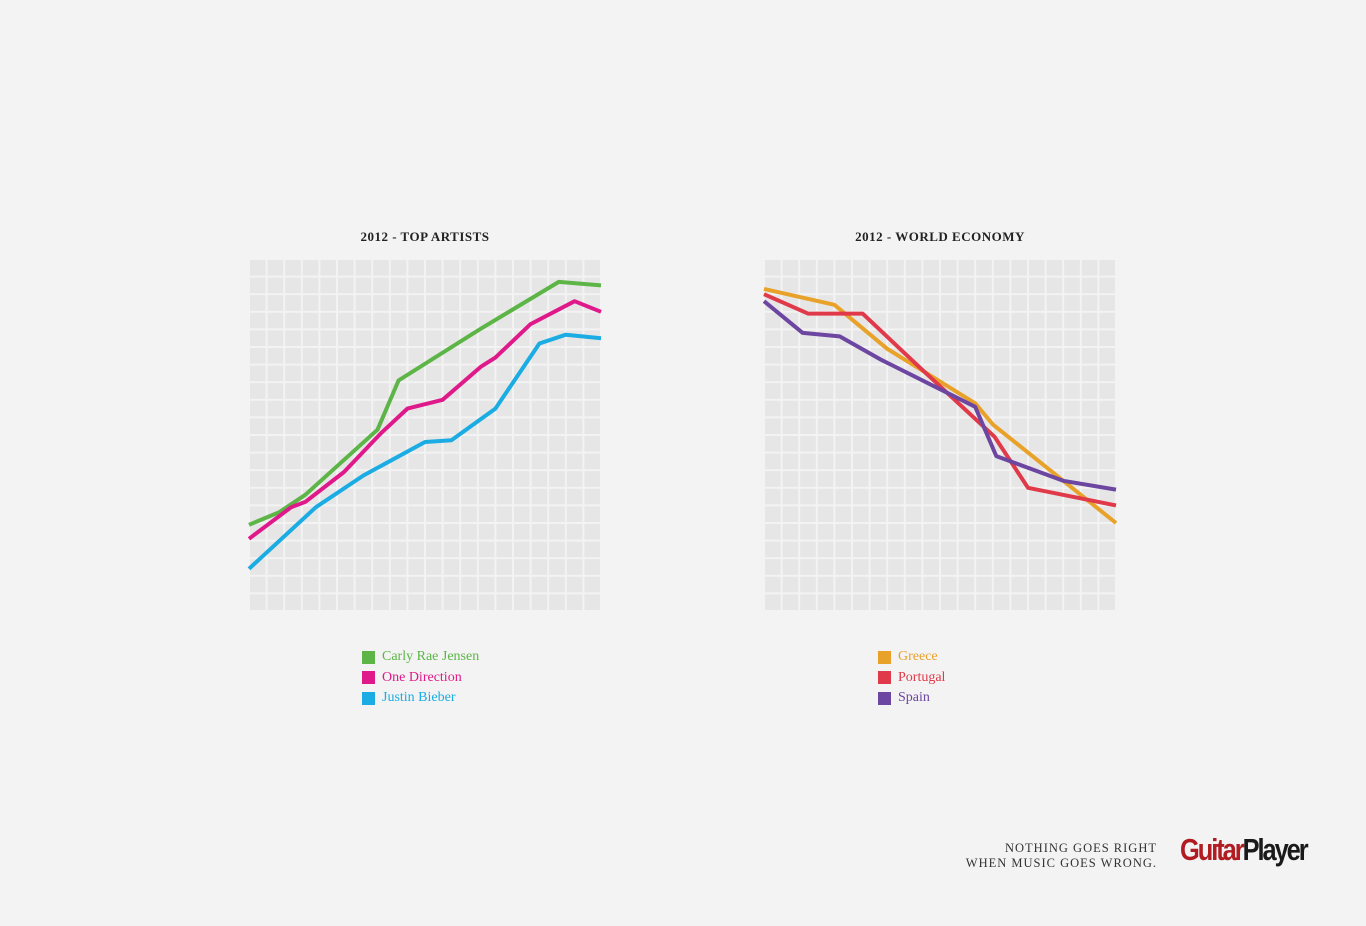 The height and width of the screenshot is (926, 1366). I want to click on legend-item-greece: Greece, so click(911, 657).